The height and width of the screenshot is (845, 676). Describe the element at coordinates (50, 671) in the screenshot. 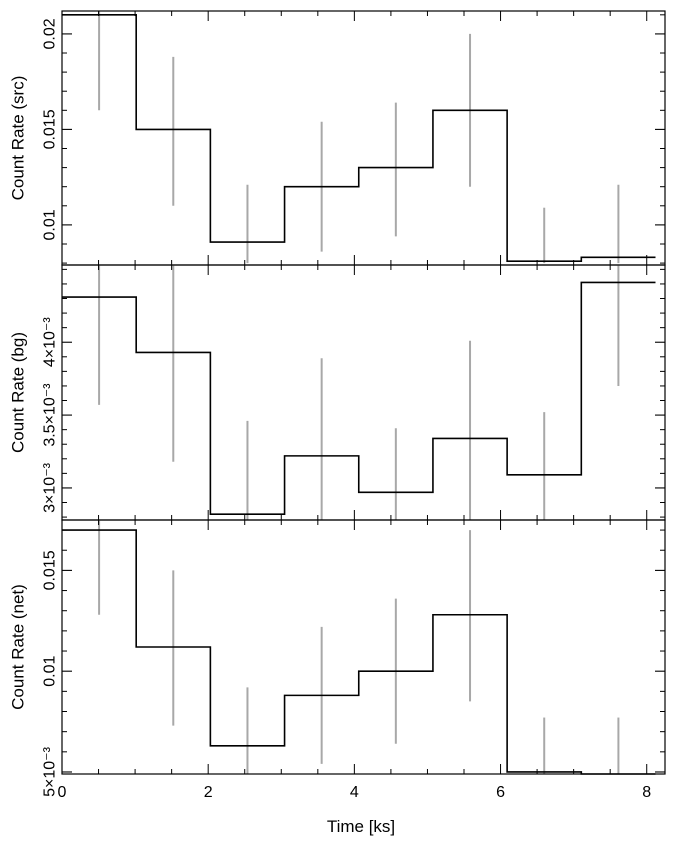

I see `ytick-label-net-1: 0.01` at that location.